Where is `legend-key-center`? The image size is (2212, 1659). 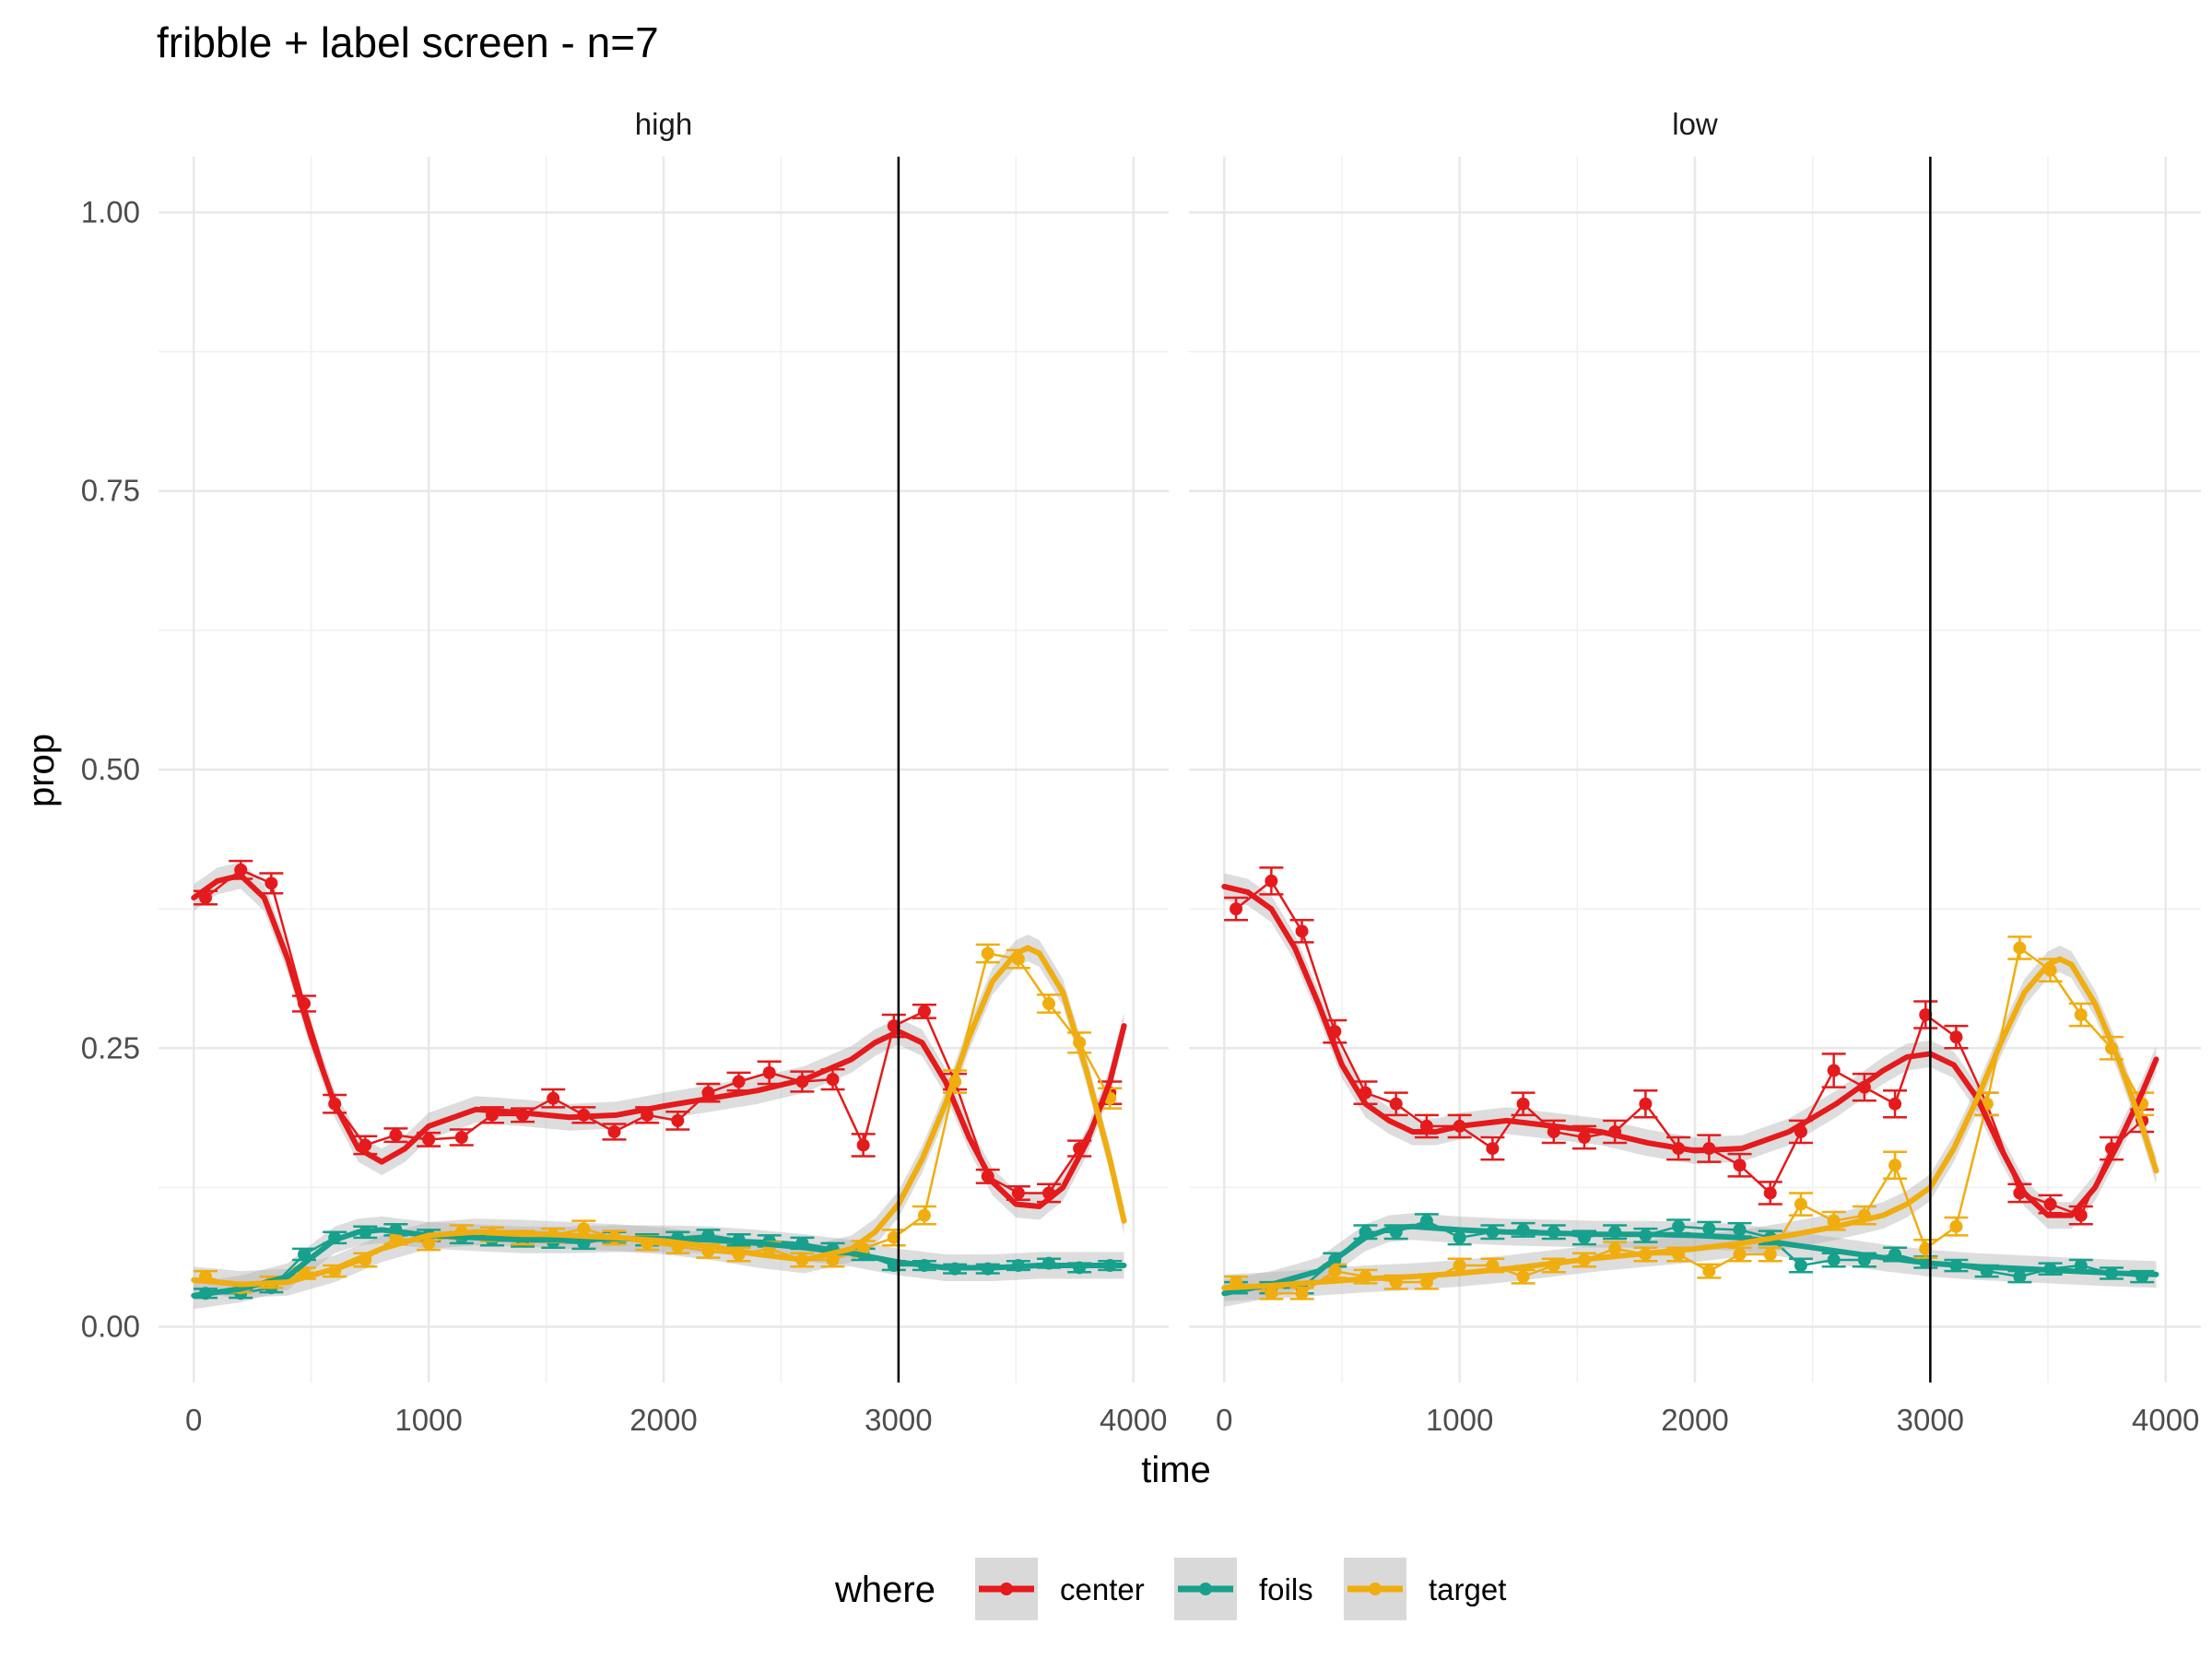 legend-key-center is located at coordinates (1006, 1589).